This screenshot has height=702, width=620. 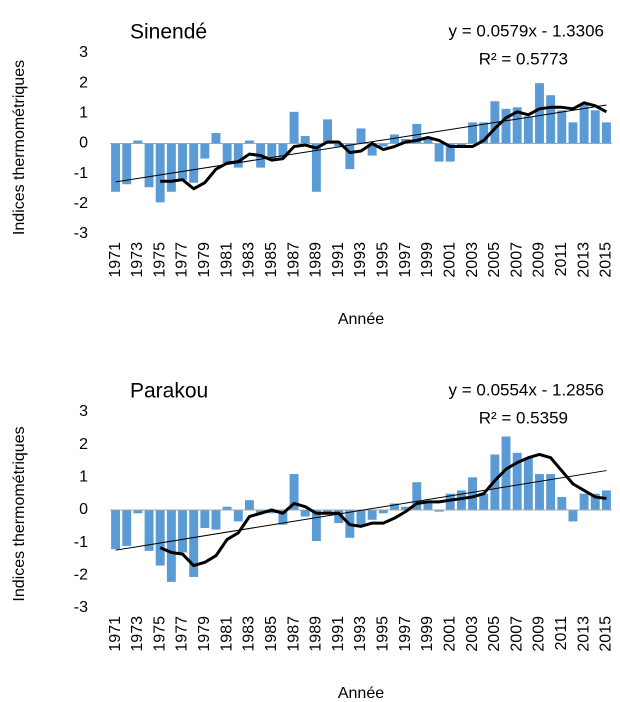 I want to click on x-tick-label: 2003, so click(x=472, y=260).